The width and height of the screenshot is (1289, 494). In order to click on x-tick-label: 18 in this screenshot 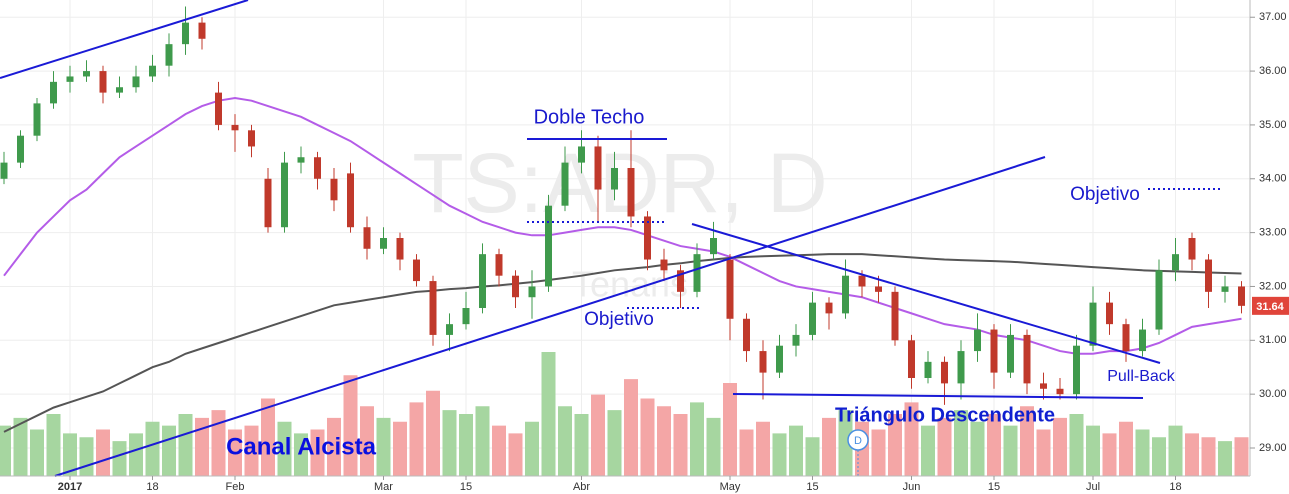, I will do `click(152, 487)`.